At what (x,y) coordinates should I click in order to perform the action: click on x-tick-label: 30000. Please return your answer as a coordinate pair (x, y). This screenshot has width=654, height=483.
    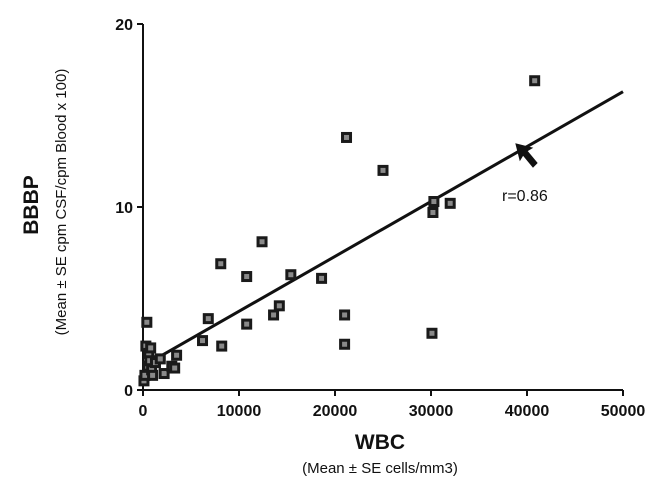
    Looking at the image, I should click on (431, 411).